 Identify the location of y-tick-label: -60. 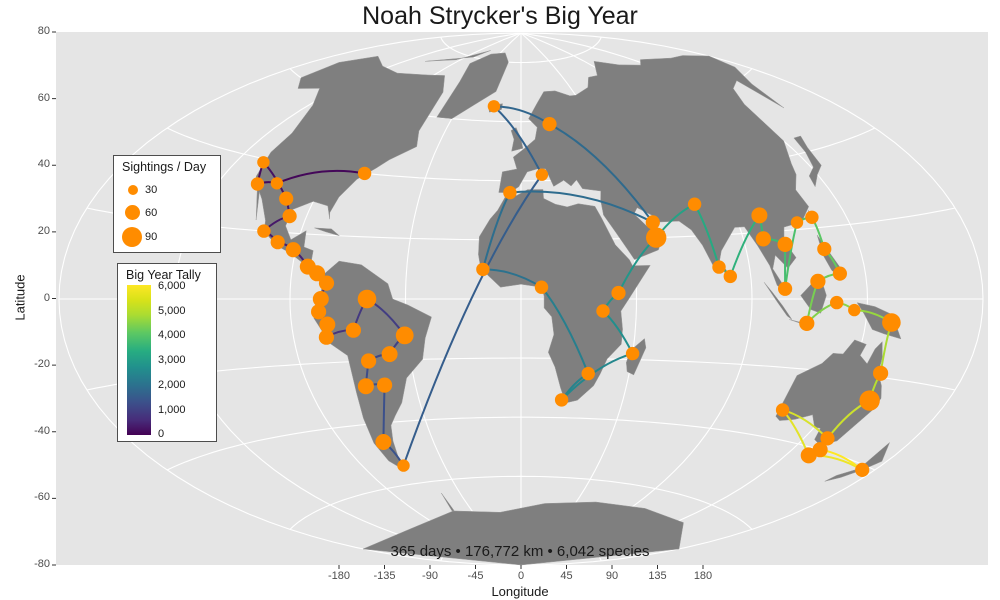
(42, 497).